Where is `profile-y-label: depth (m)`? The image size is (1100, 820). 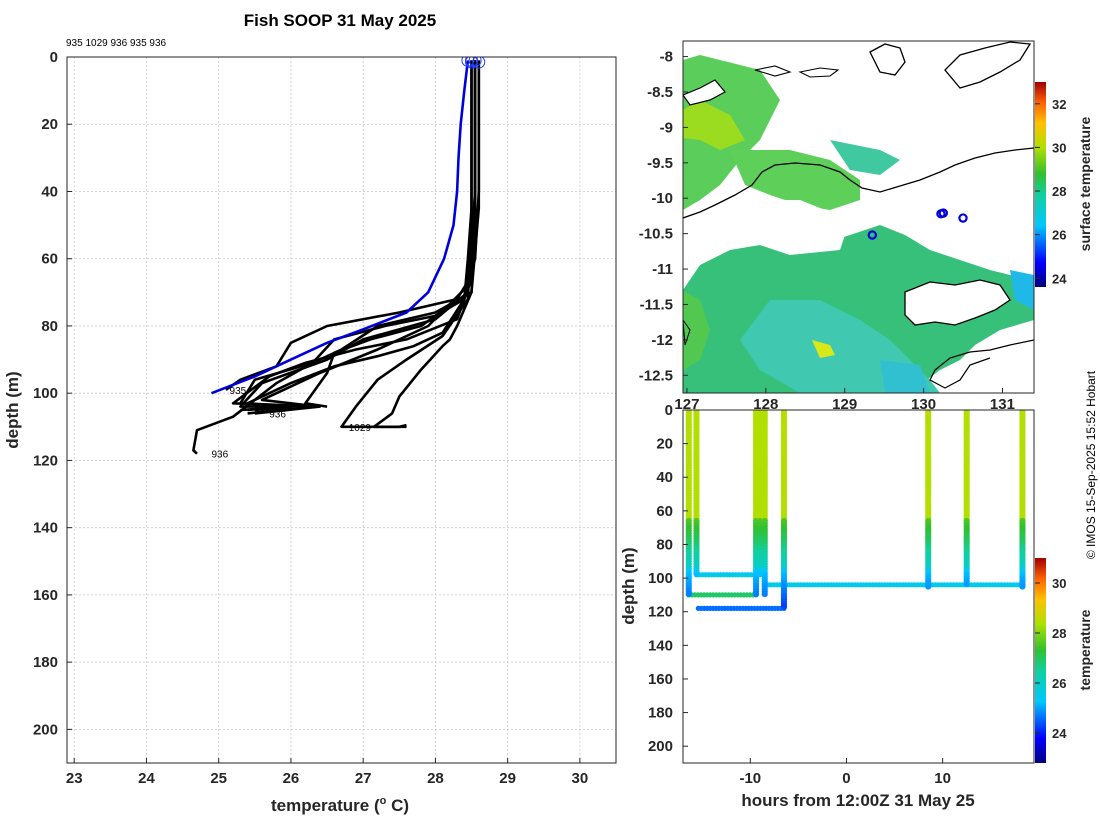
profile-y-label: depth (m) is located at coordinates (12, 409).